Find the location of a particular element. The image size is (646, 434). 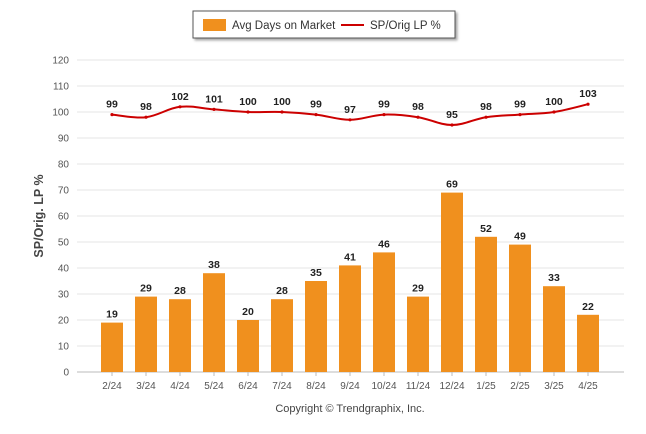

x-tick-label: 7/24 is located at coordinates (282, 386).